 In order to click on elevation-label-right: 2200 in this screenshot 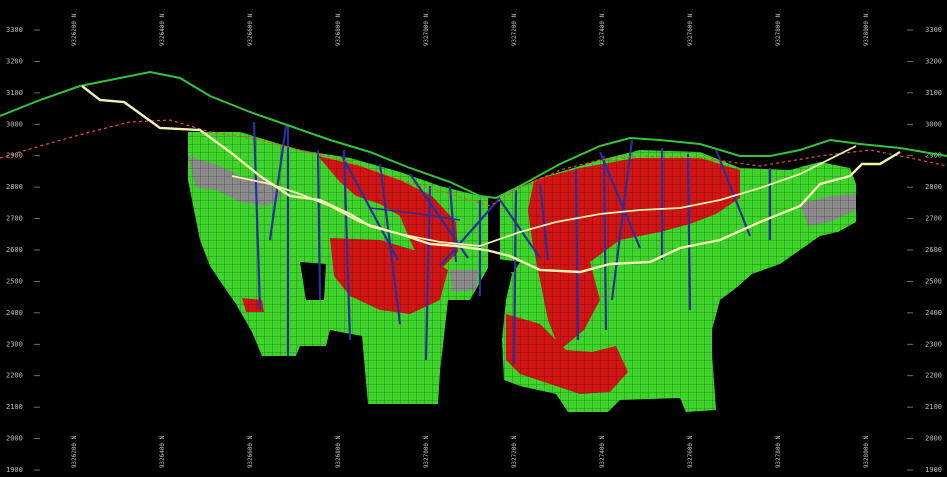, I will do `click(933, 376)`.